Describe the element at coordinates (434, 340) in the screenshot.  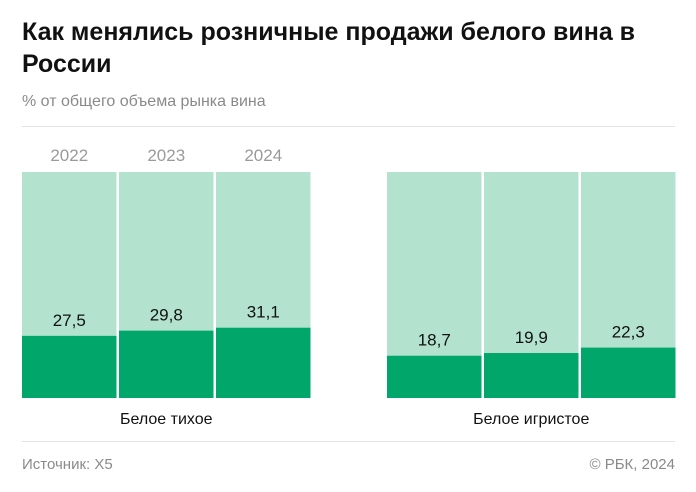
I see `data-label: 18,7` at that location.